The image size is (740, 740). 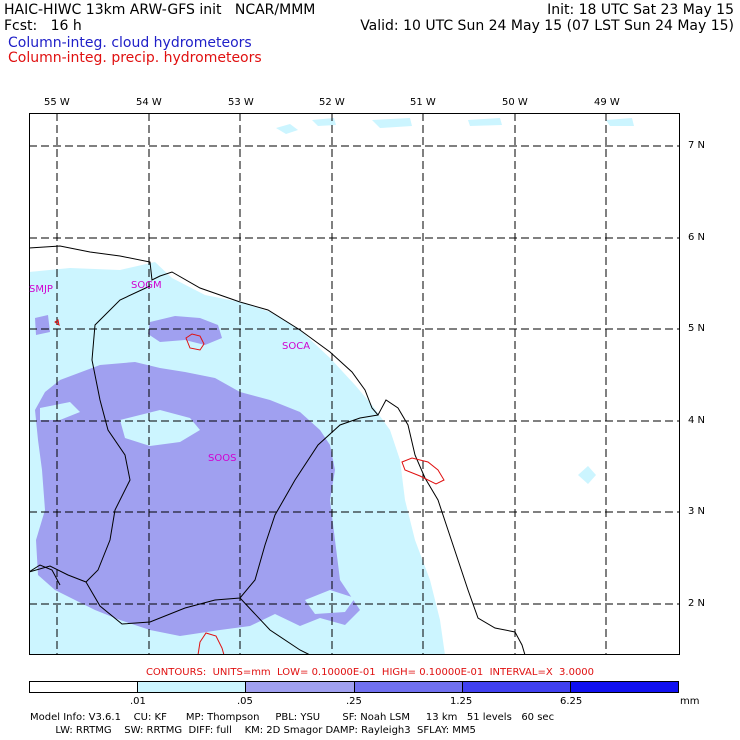 What do you see at coordinates (149, 102) in the screenshot?
I see `lon-label: 54 W` at bounding box center [149, 102].